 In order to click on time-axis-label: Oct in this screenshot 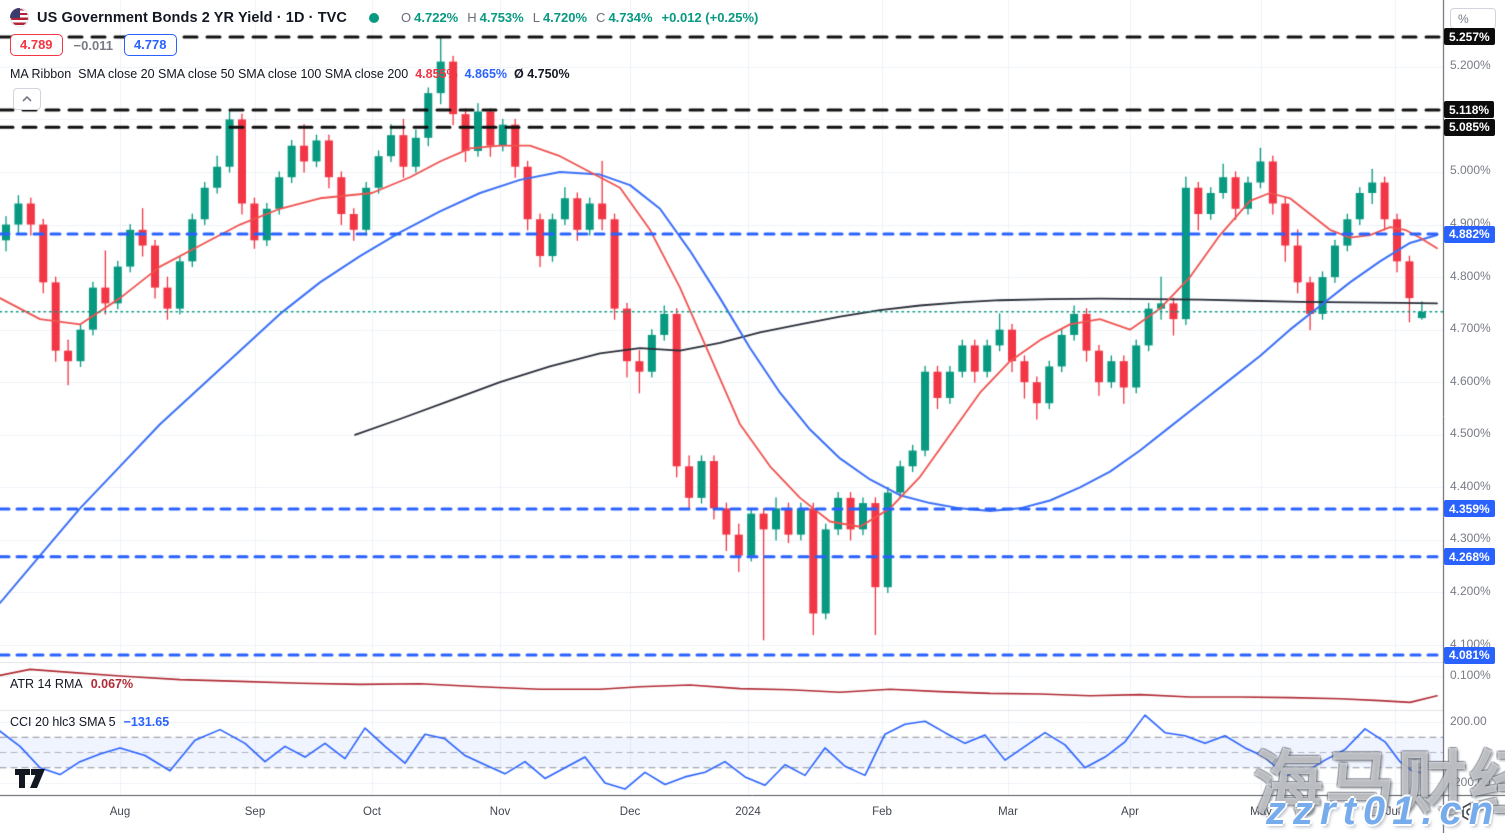, I will do `click(372, 812)`.